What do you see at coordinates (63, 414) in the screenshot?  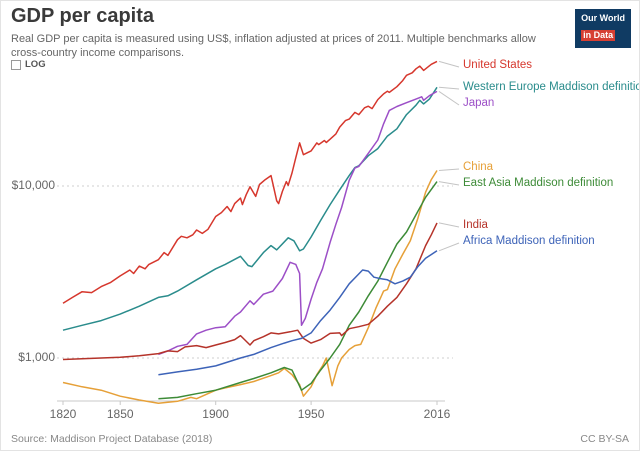 I see `x-tick-label-1820: 1820` at bounding box center [63, 414].